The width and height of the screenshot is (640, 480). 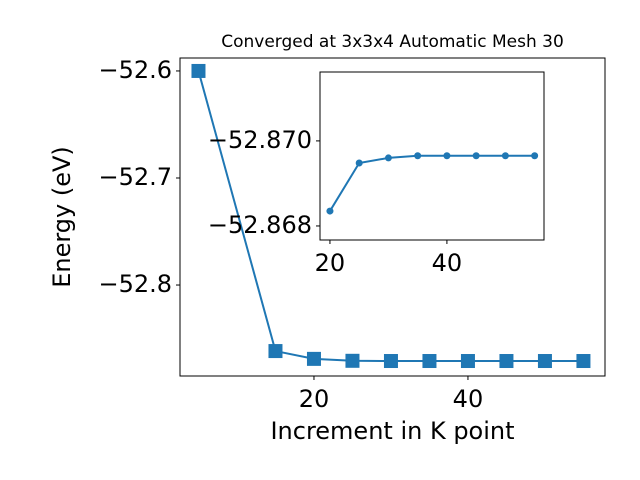 I want to click on x-axis-label: Increment in K point, so click(x=392, y=431).